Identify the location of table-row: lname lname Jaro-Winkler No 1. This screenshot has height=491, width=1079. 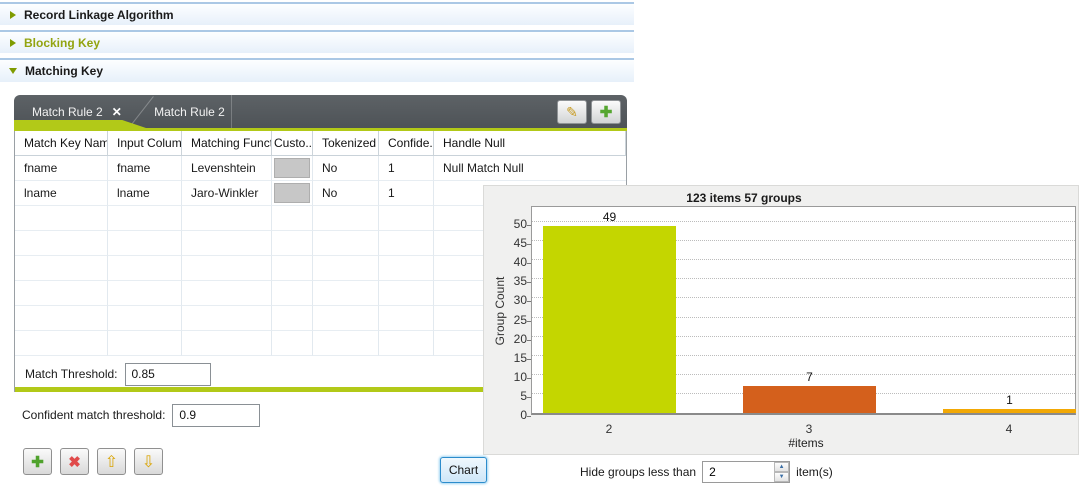
(320, 193).